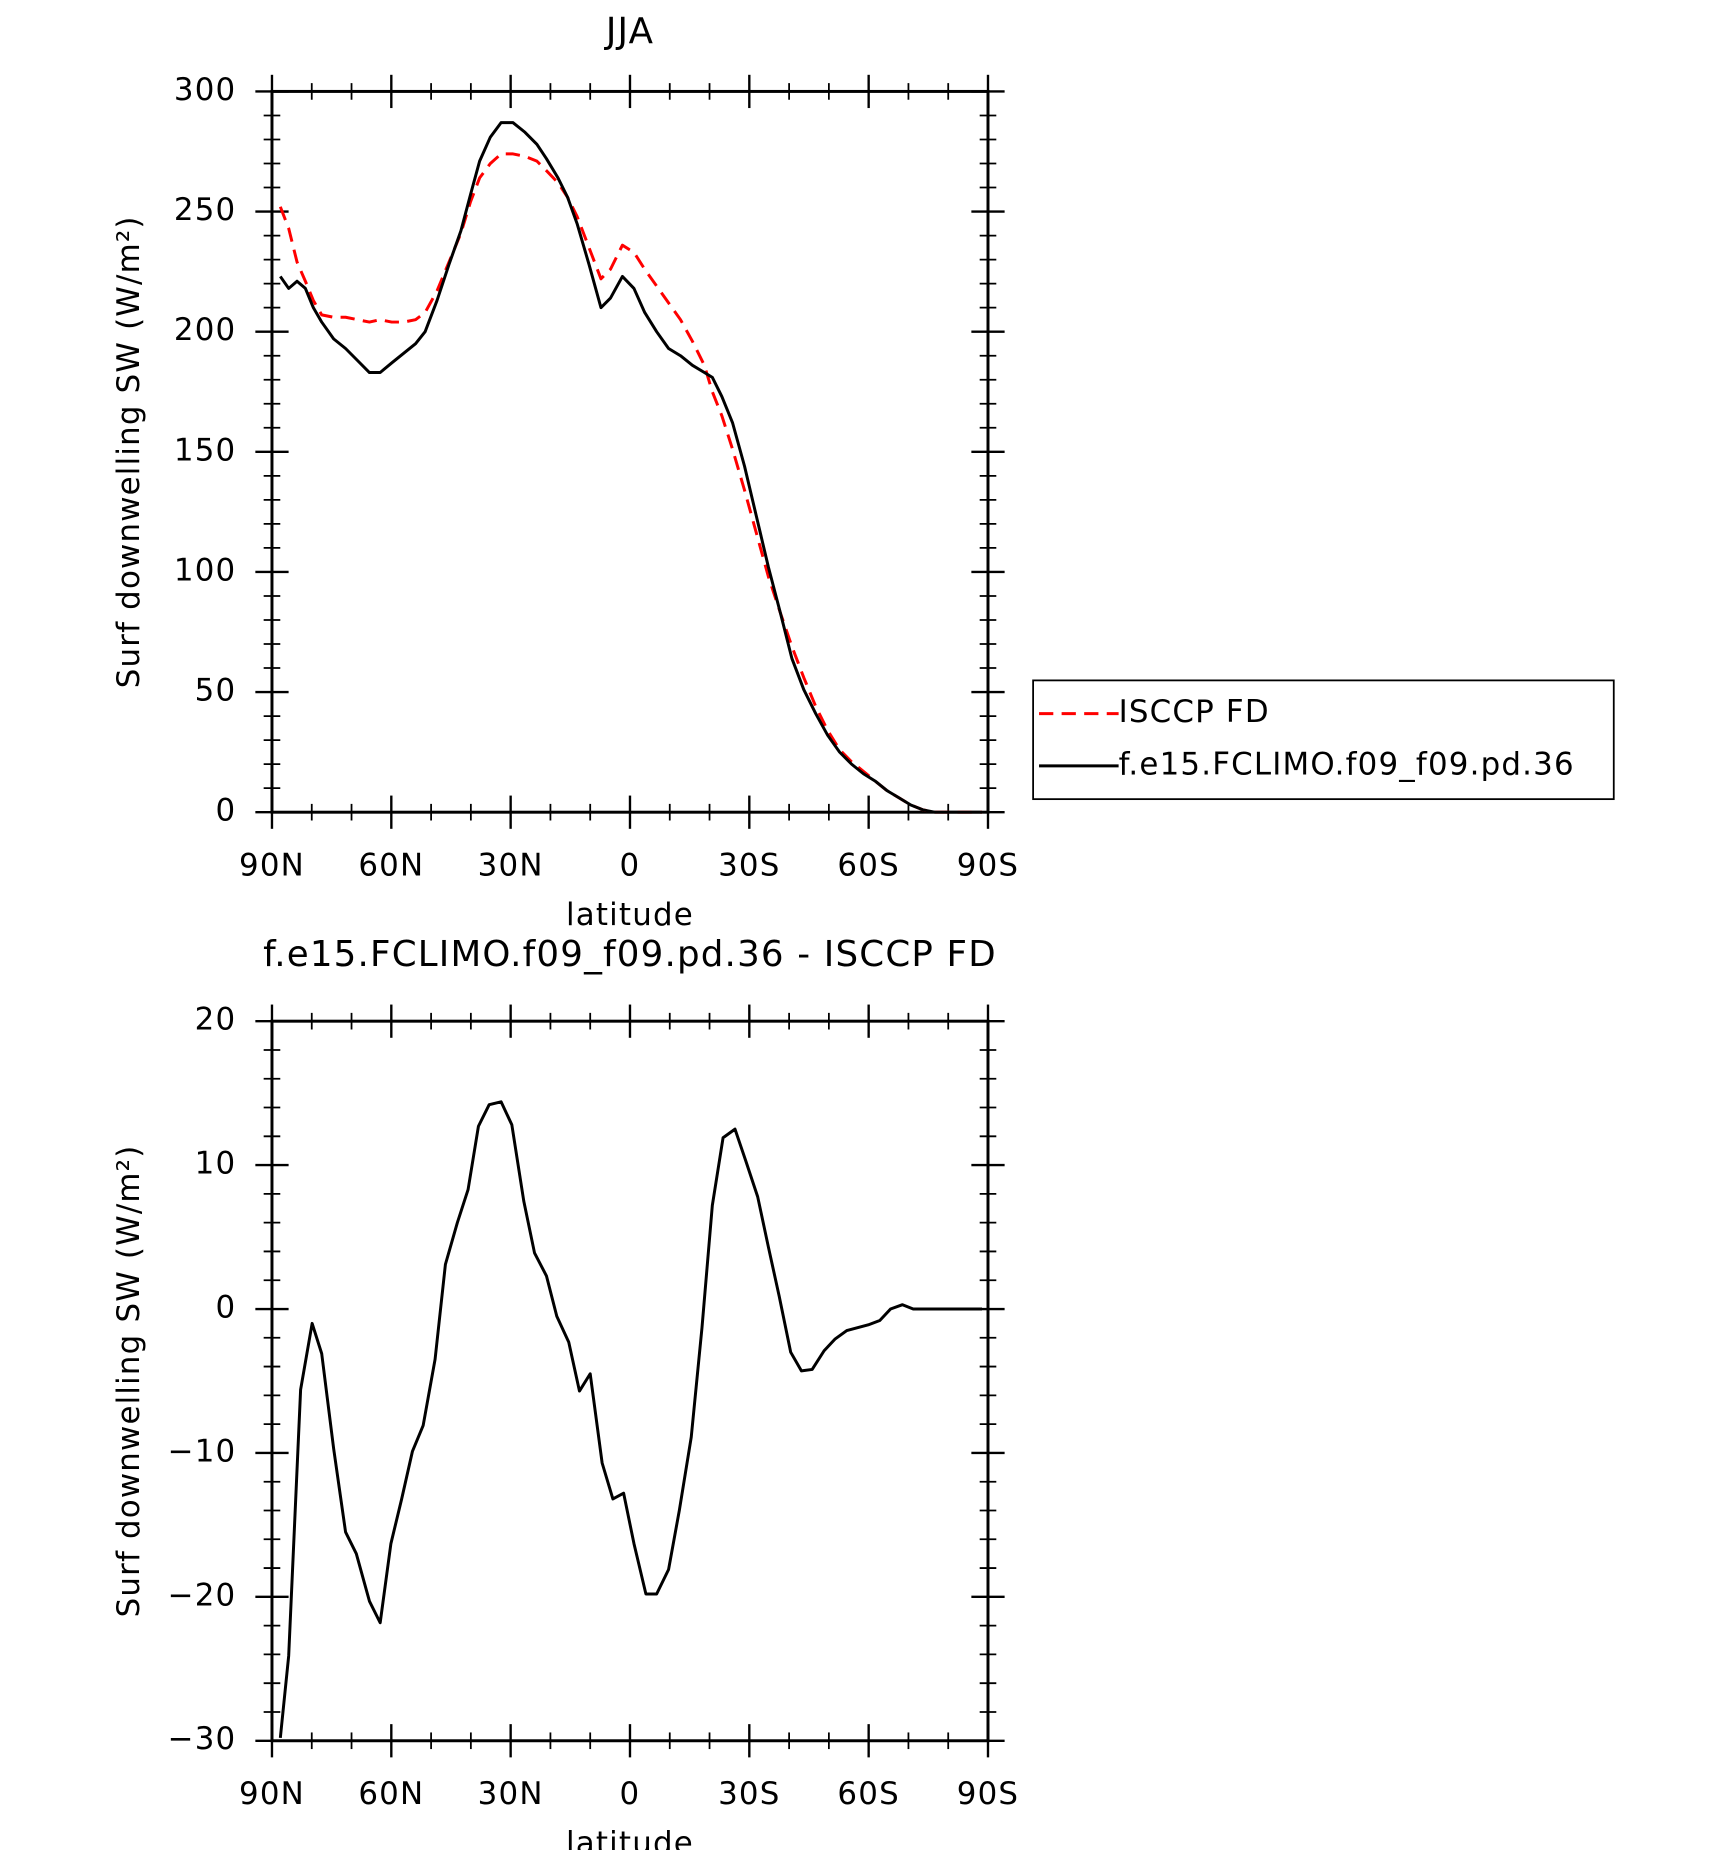 The height and width of the screenshot is (1850, 1710). What do you see at coordinates (629, 31) in the screenshot?
I see `chart-title: JJA` at bounding box center [629, 31].